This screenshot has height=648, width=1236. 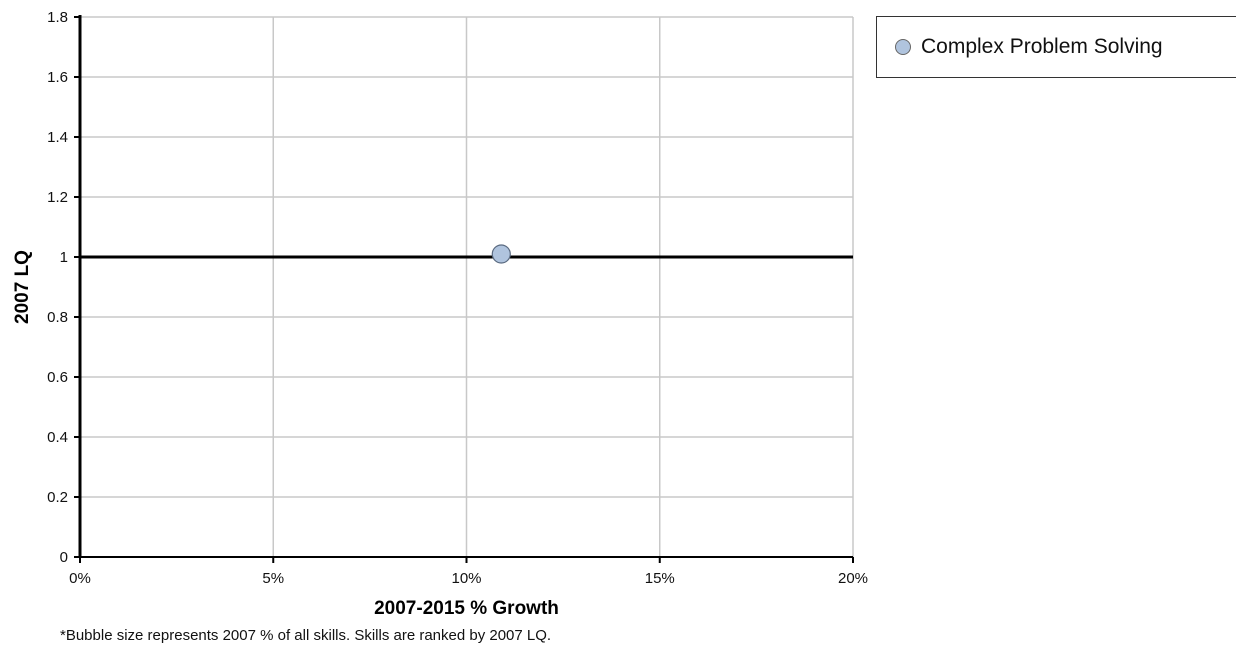 I want to click on x-tick-label: 10%, so click(x=466, y=578).